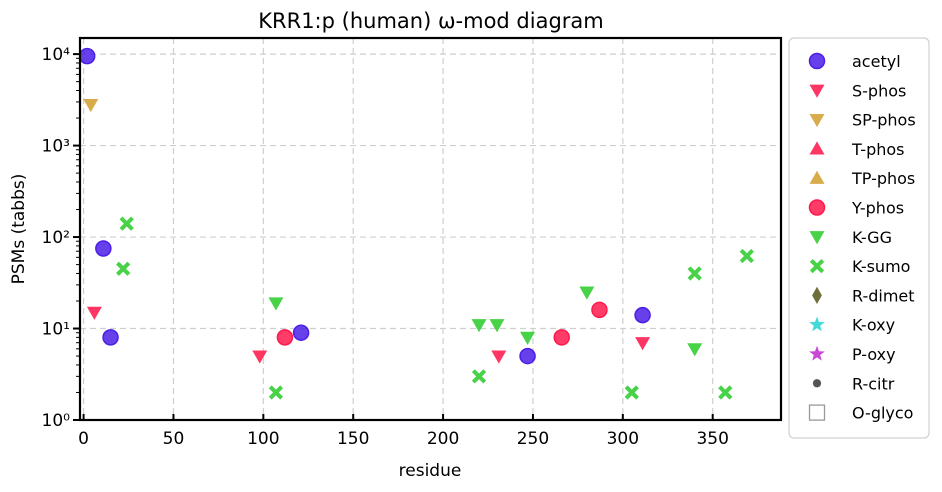  Describe the element at coordinates (872, 237) in the screenshot. I see `legend-label: K-GG` at that location.